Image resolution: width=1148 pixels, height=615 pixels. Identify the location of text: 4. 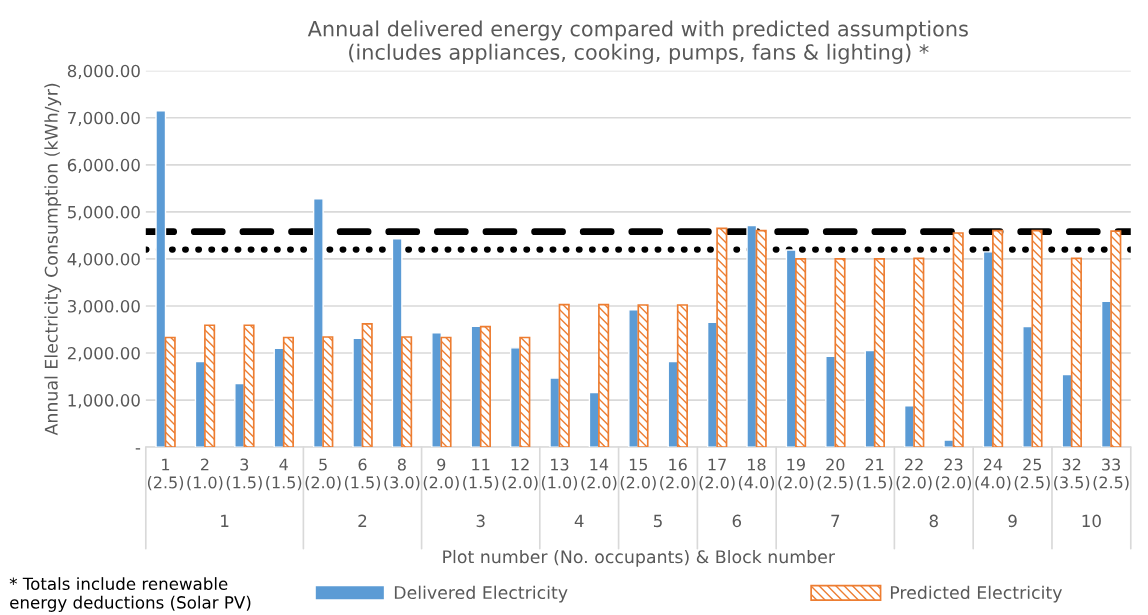
(579, 520).